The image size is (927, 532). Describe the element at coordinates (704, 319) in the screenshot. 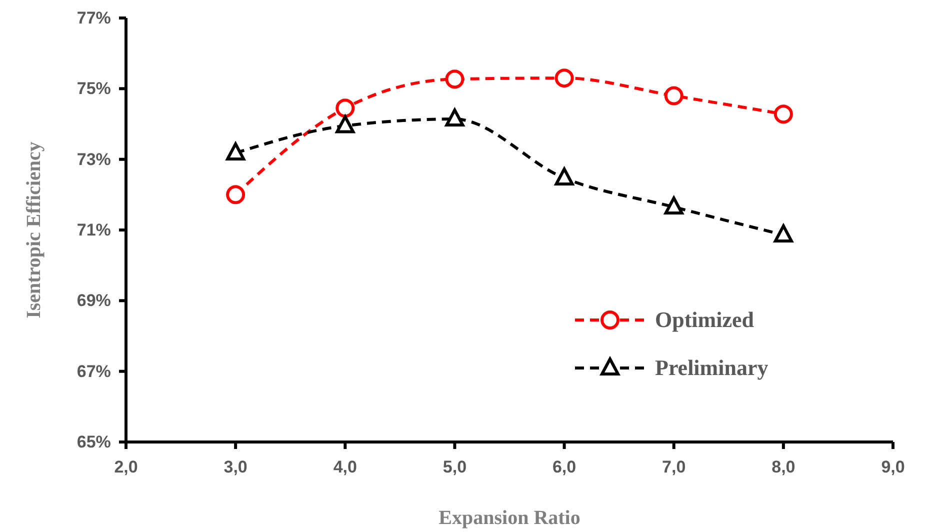

I see `legend-label: Optimized` at that location.